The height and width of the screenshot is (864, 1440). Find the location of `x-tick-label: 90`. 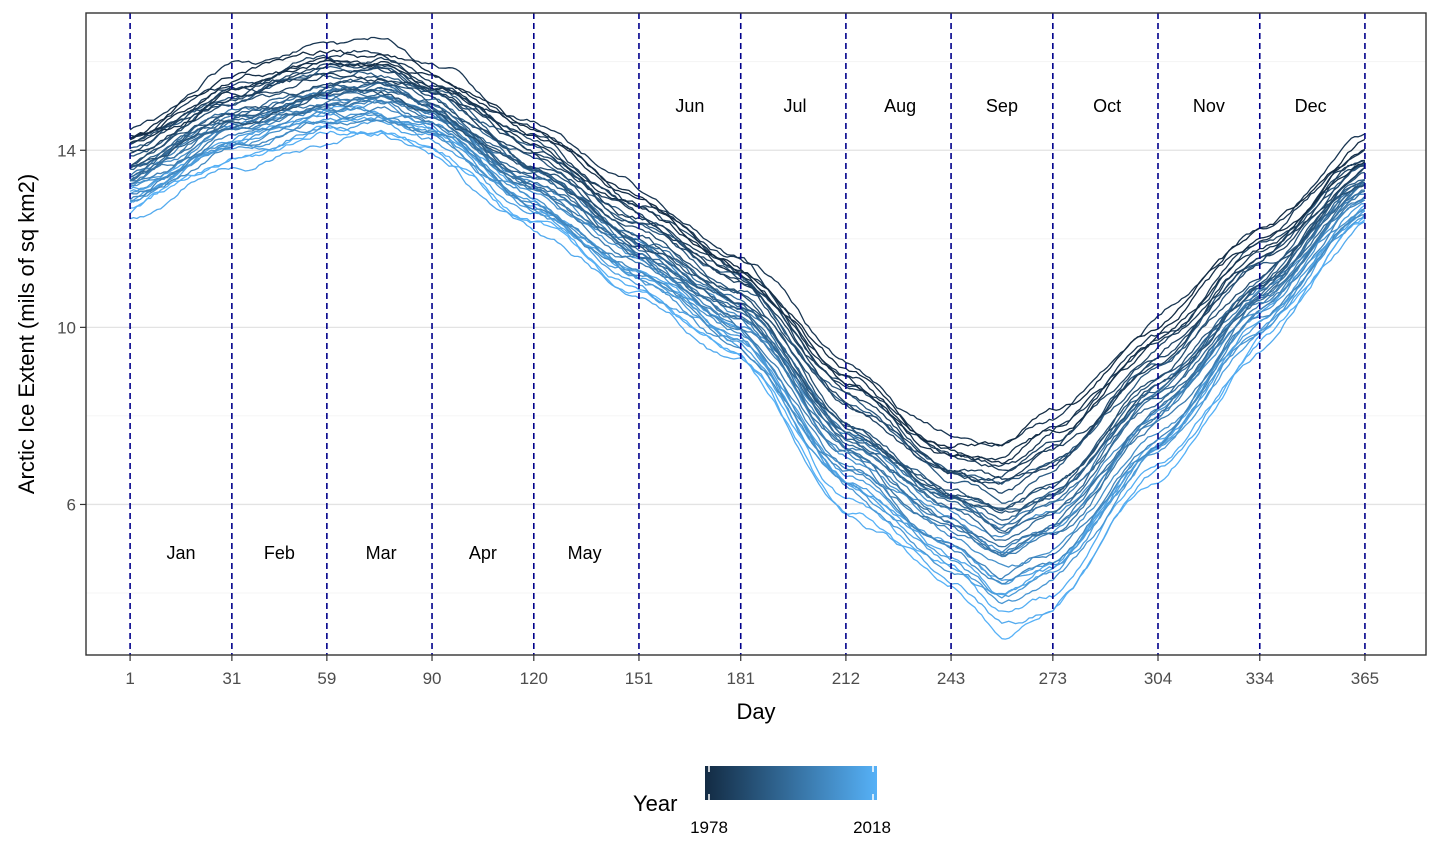

x-tick-label: 90 is located at coordinates (432, 678).